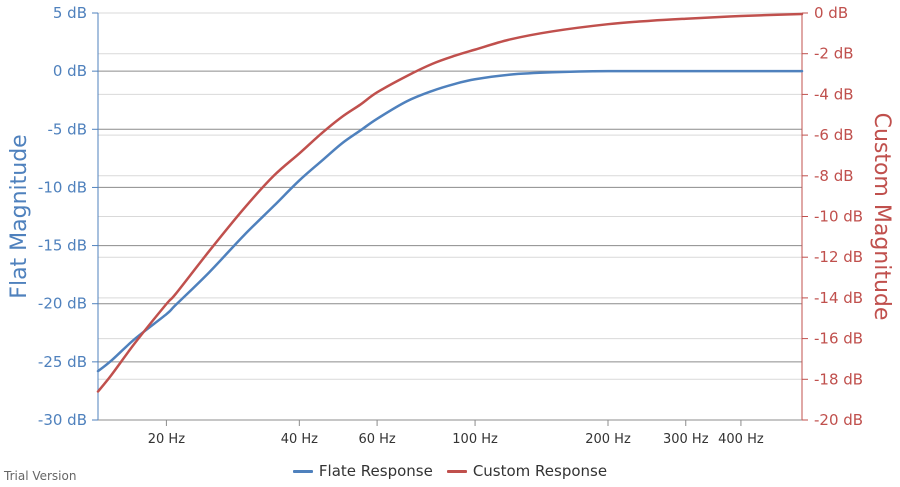  Describe the element at coordinates (831, 13) in the screenshot. I see `right-tick-label: 0 dB` at that location.